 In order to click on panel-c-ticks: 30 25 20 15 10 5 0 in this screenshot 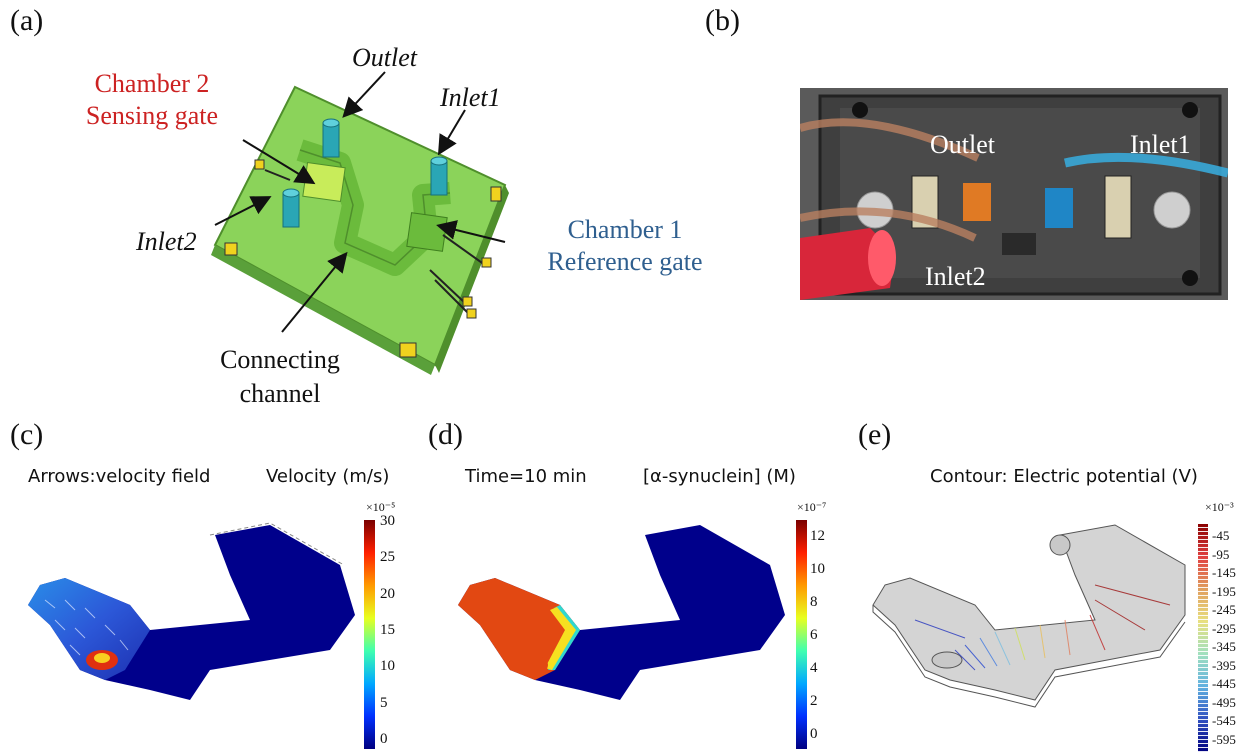, I will do `click(387, 630)`.